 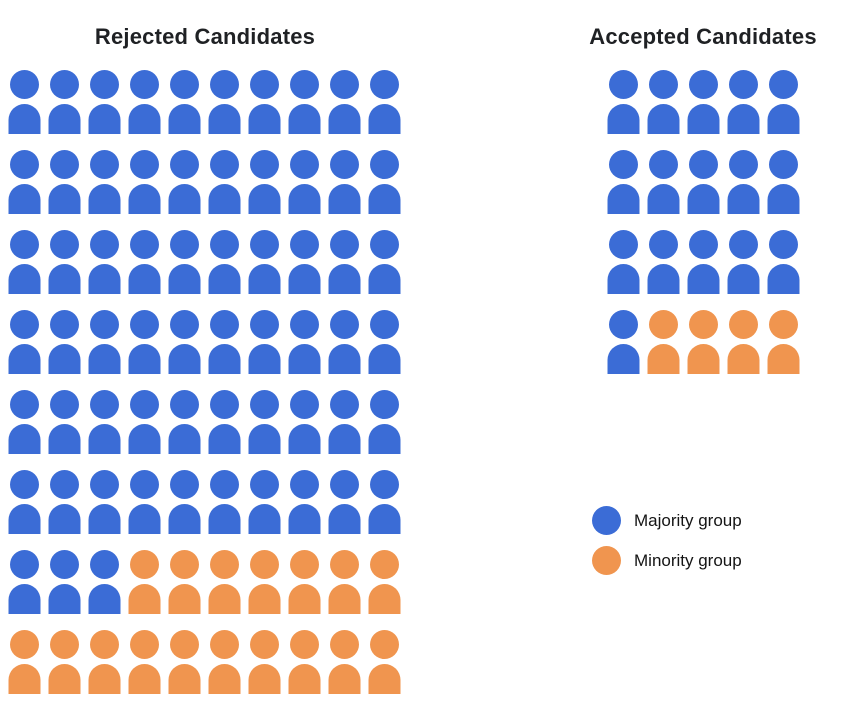 I want to click on legend-item-majority: Majority group, so click(x=667, y=520).